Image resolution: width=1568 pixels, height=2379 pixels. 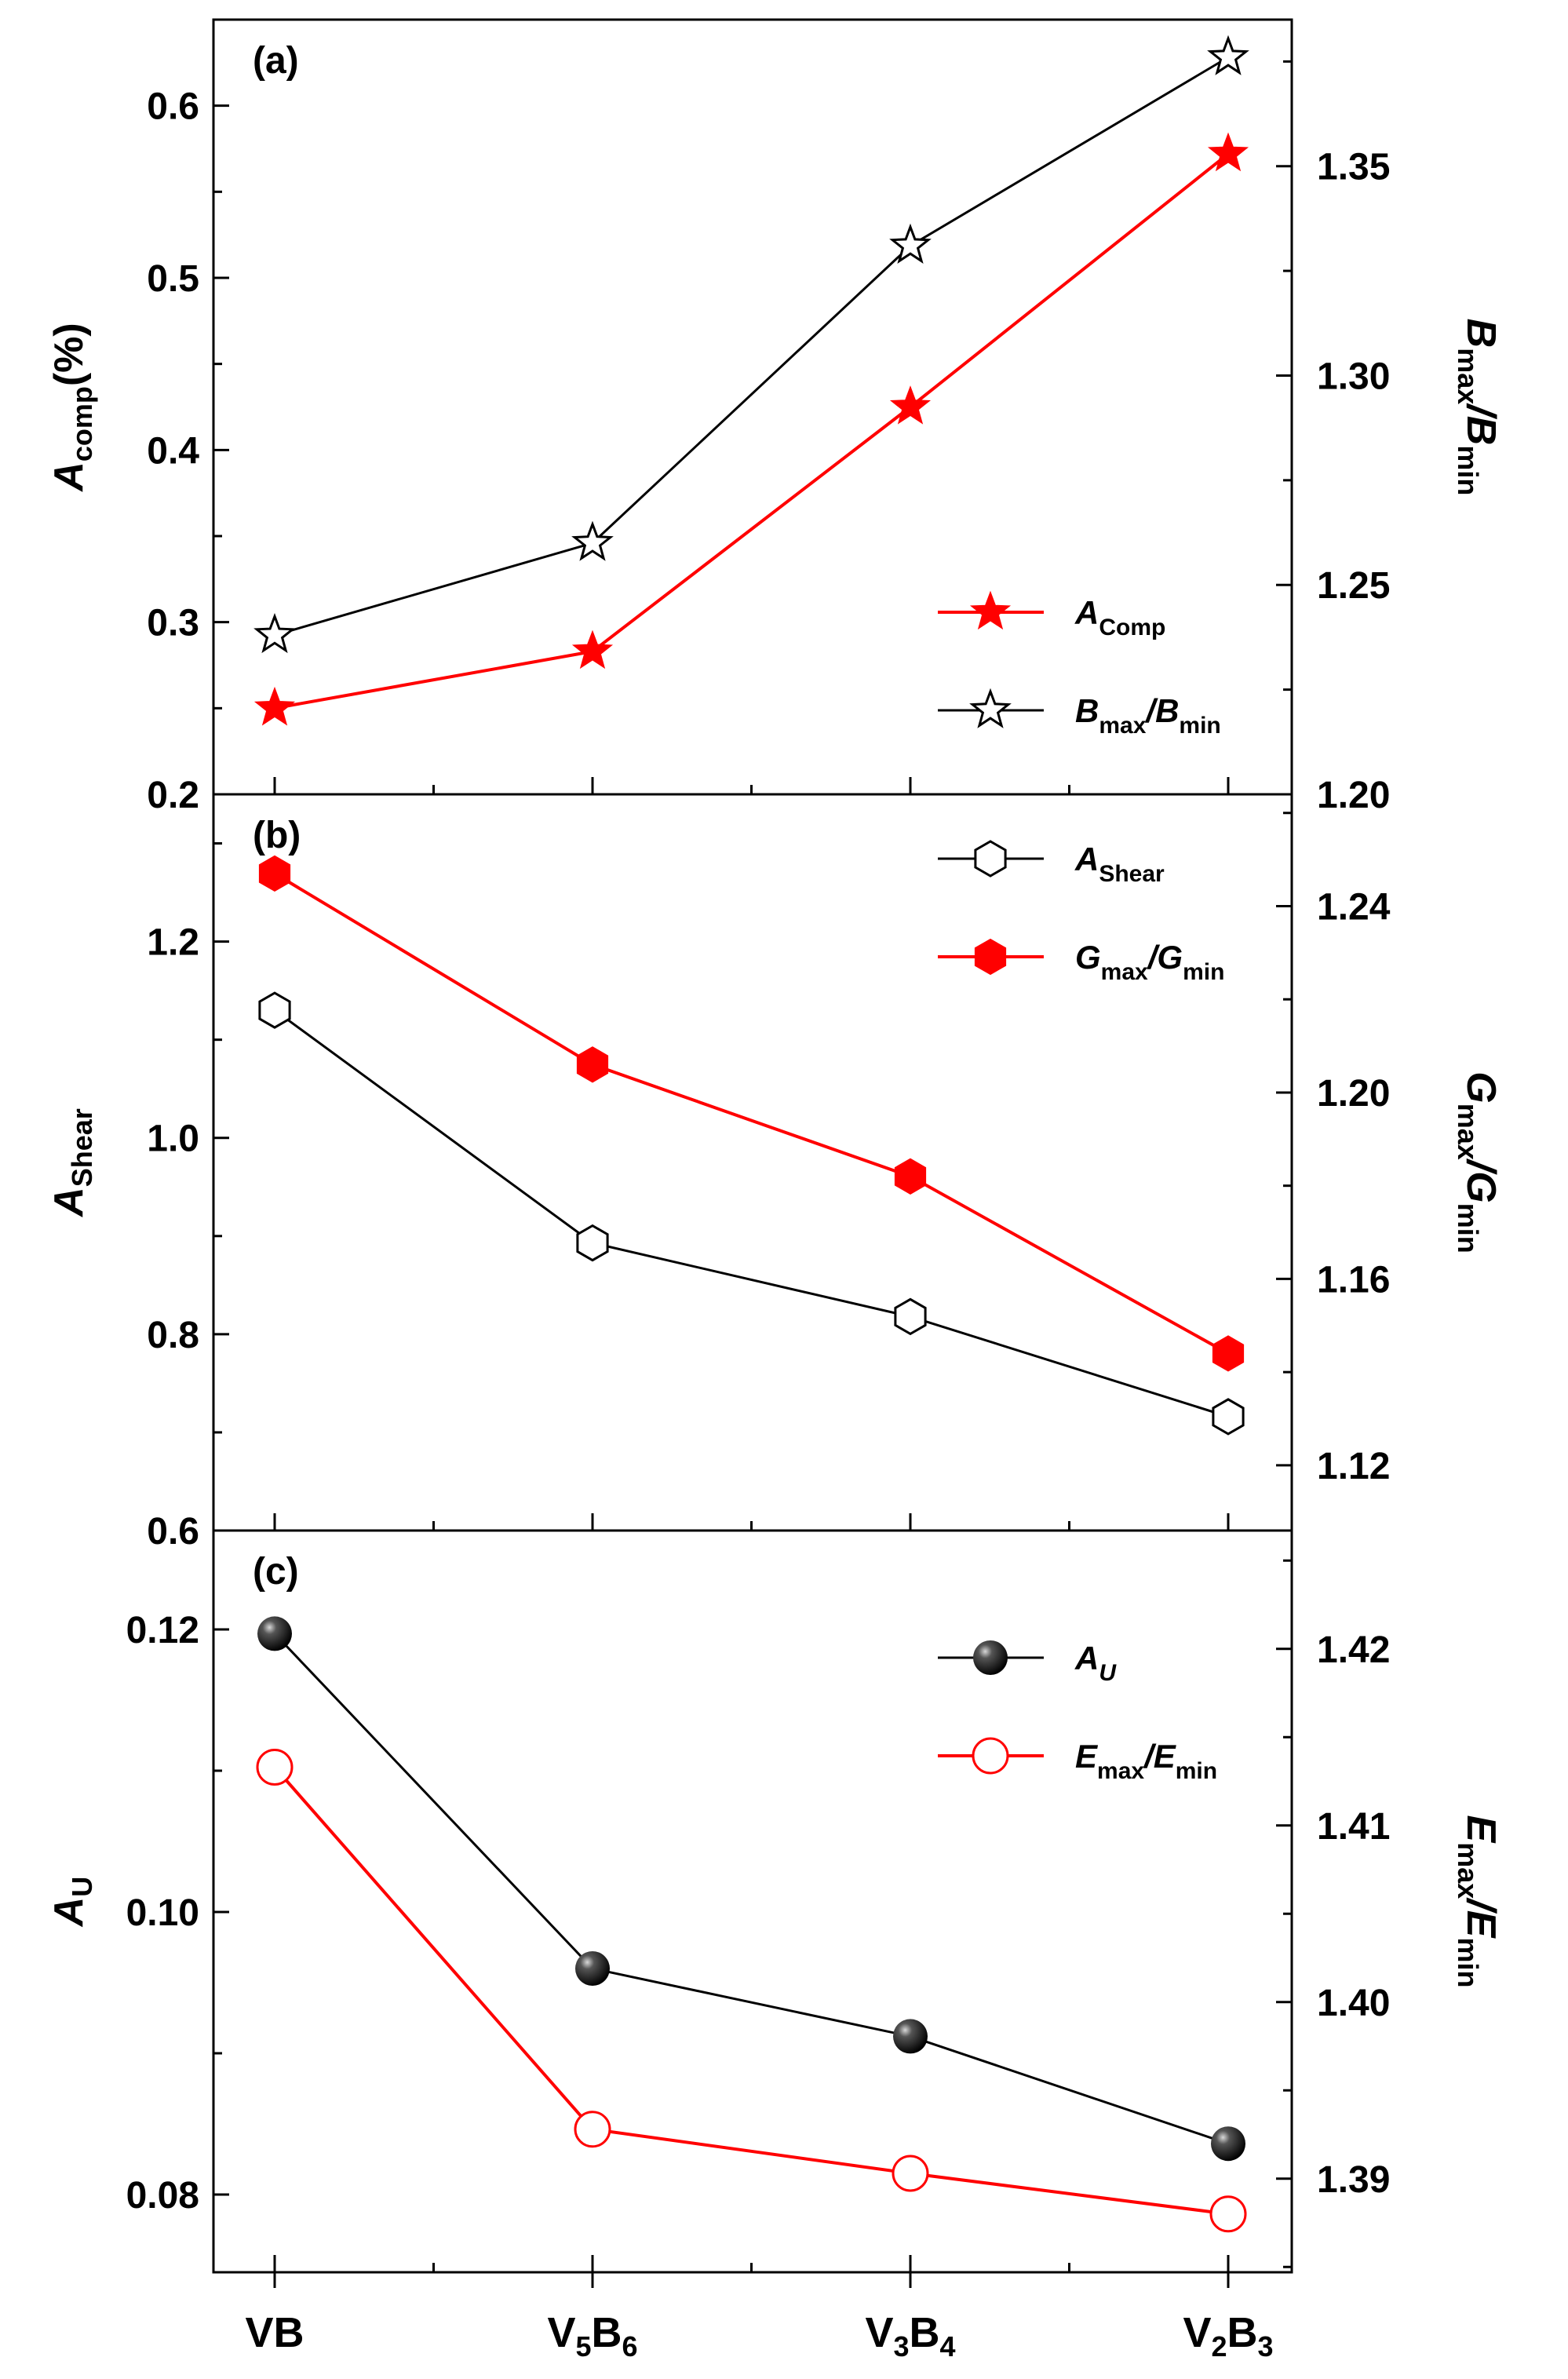 I want to click on right-axis-label: Gmax/Gmin, so click(x=1478, y=1162).